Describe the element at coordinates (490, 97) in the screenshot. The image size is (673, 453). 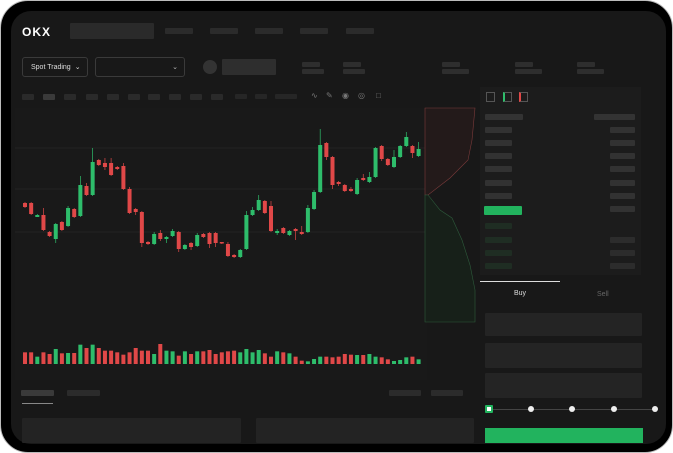
I see `both-sides-icon` at that location.